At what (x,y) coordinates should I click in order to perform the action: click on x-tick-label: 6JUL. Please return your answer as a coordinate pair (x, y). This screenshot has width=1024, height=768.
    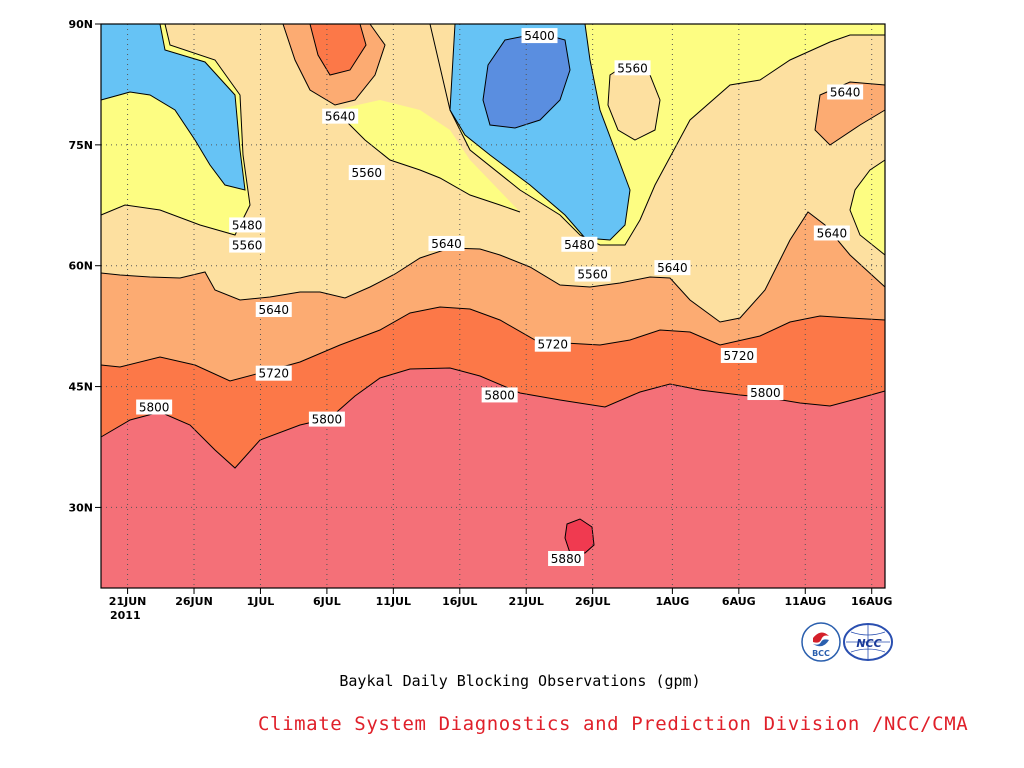
    Looking at the image, I should click on (327, 601).